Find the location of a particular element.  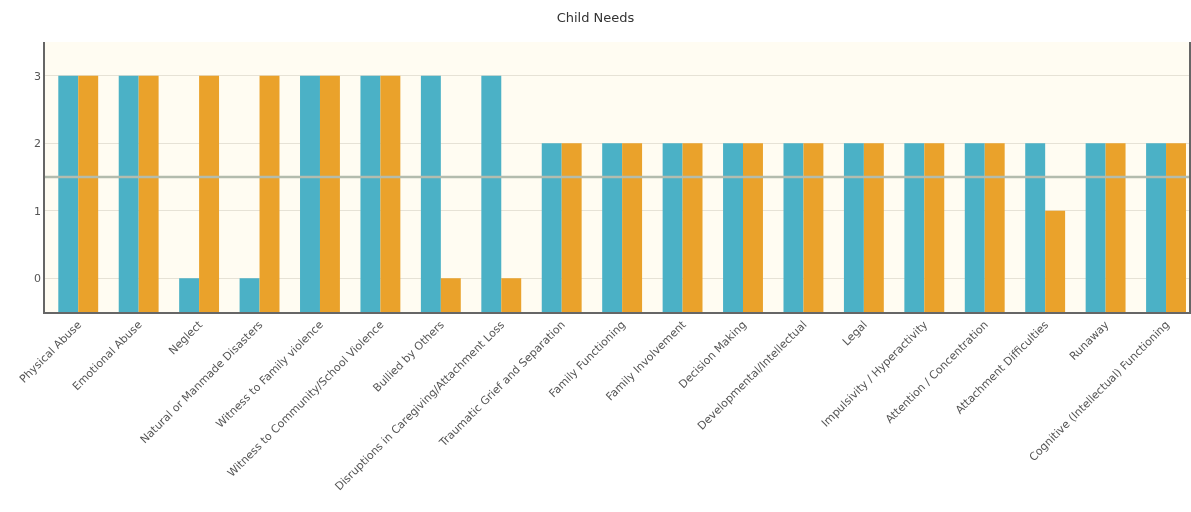

y-tick-label: 1 is located at coordinates (38, 211).